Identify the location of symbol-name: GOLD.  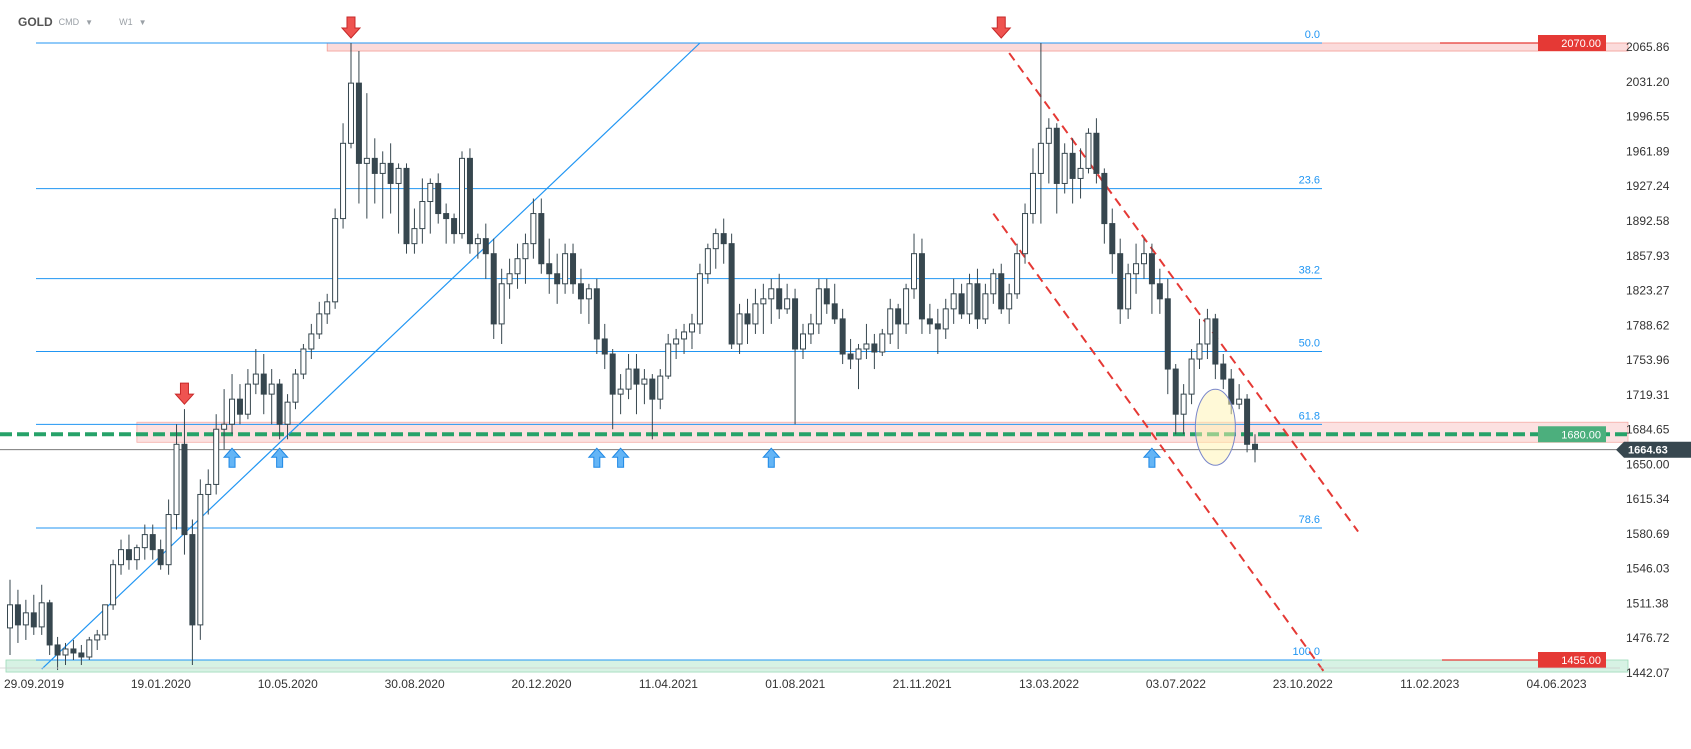
(35, 22).